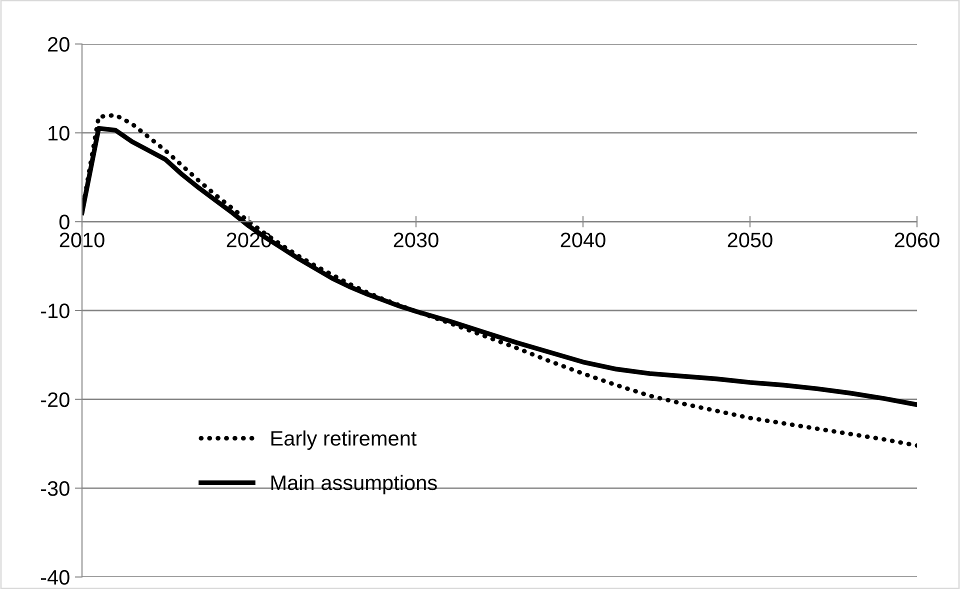 This screenshot has width=960, height=589. I want to click on y-tick-label: -10, so click(55, 311).